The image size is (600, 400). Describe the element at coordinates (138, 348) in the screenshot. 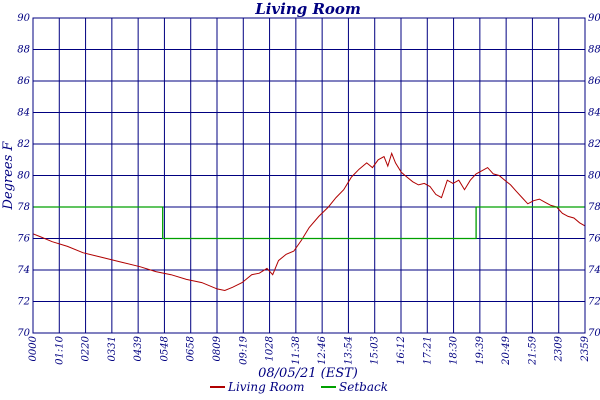

I see `x-tick-label: 0439` at that location.